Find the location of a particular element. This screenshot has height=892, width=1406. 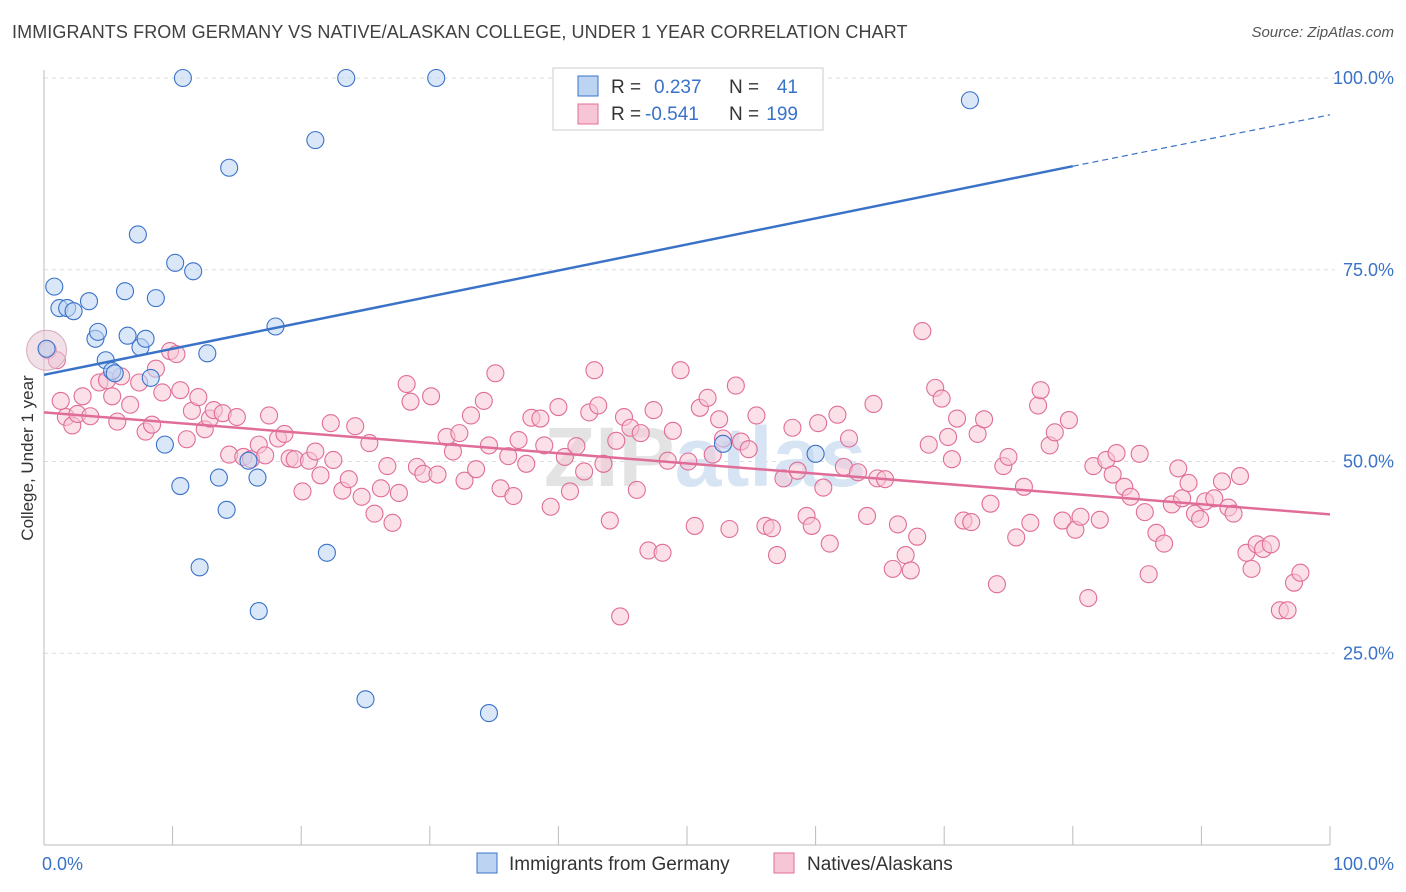

legend-swatch-natives is located at coordinates (784, 863).